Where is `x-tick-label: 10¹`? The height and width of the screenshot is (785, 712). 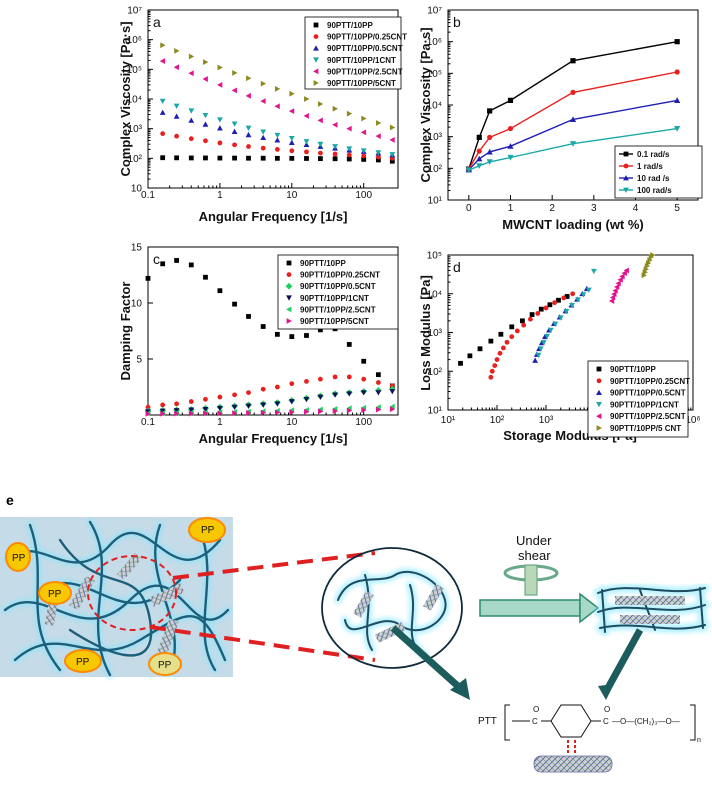 x-tick-label: 10¹ is located at coordinates (448, 420).